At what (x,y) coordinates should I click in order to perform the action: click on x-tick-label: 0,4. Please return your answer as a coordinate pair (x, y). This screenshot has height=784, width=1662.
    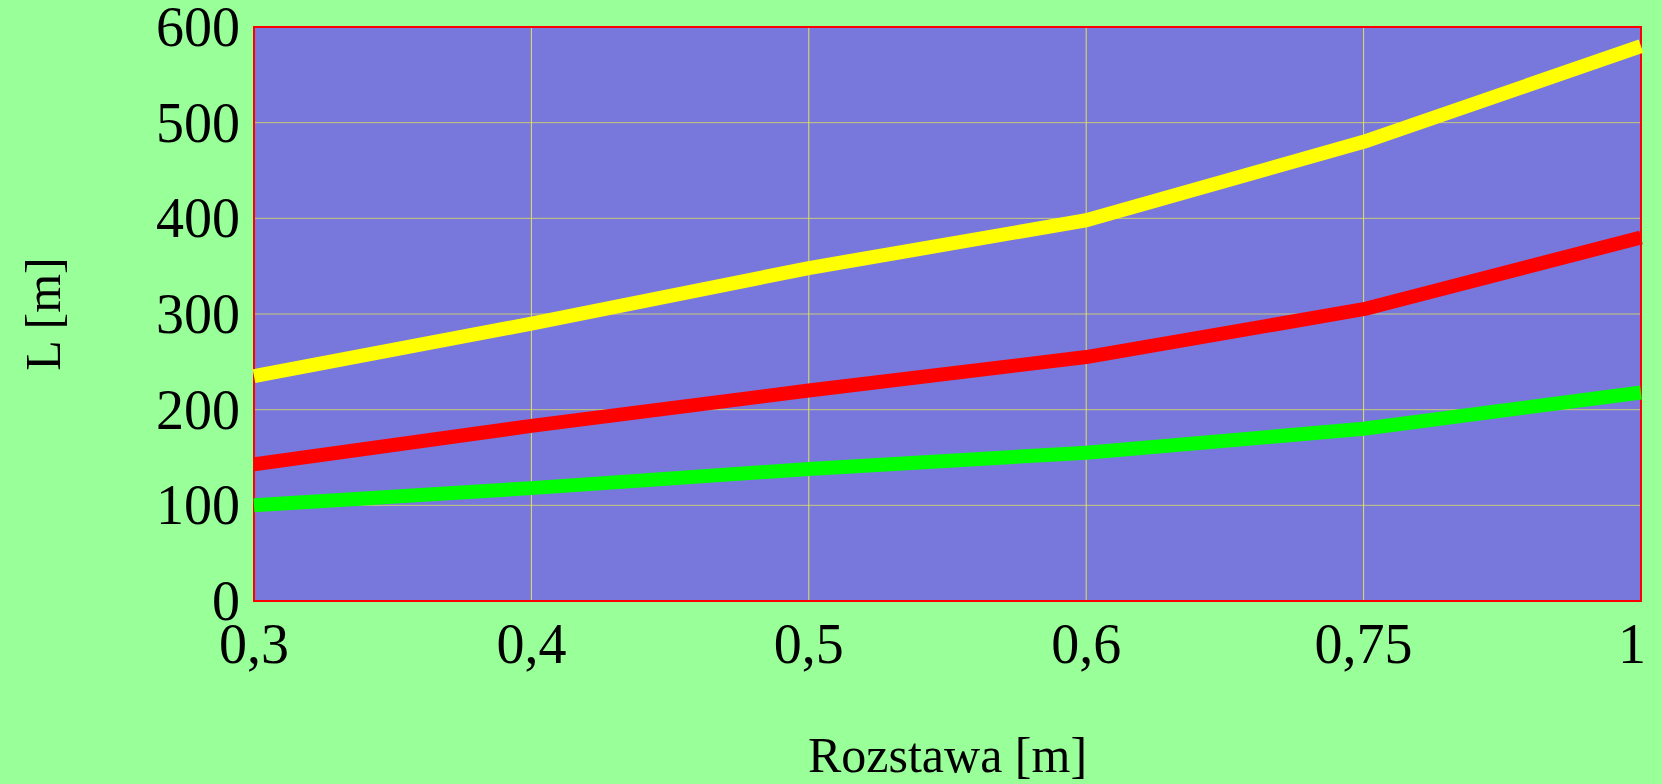
    Looking at the image, I should click on (531, 644).